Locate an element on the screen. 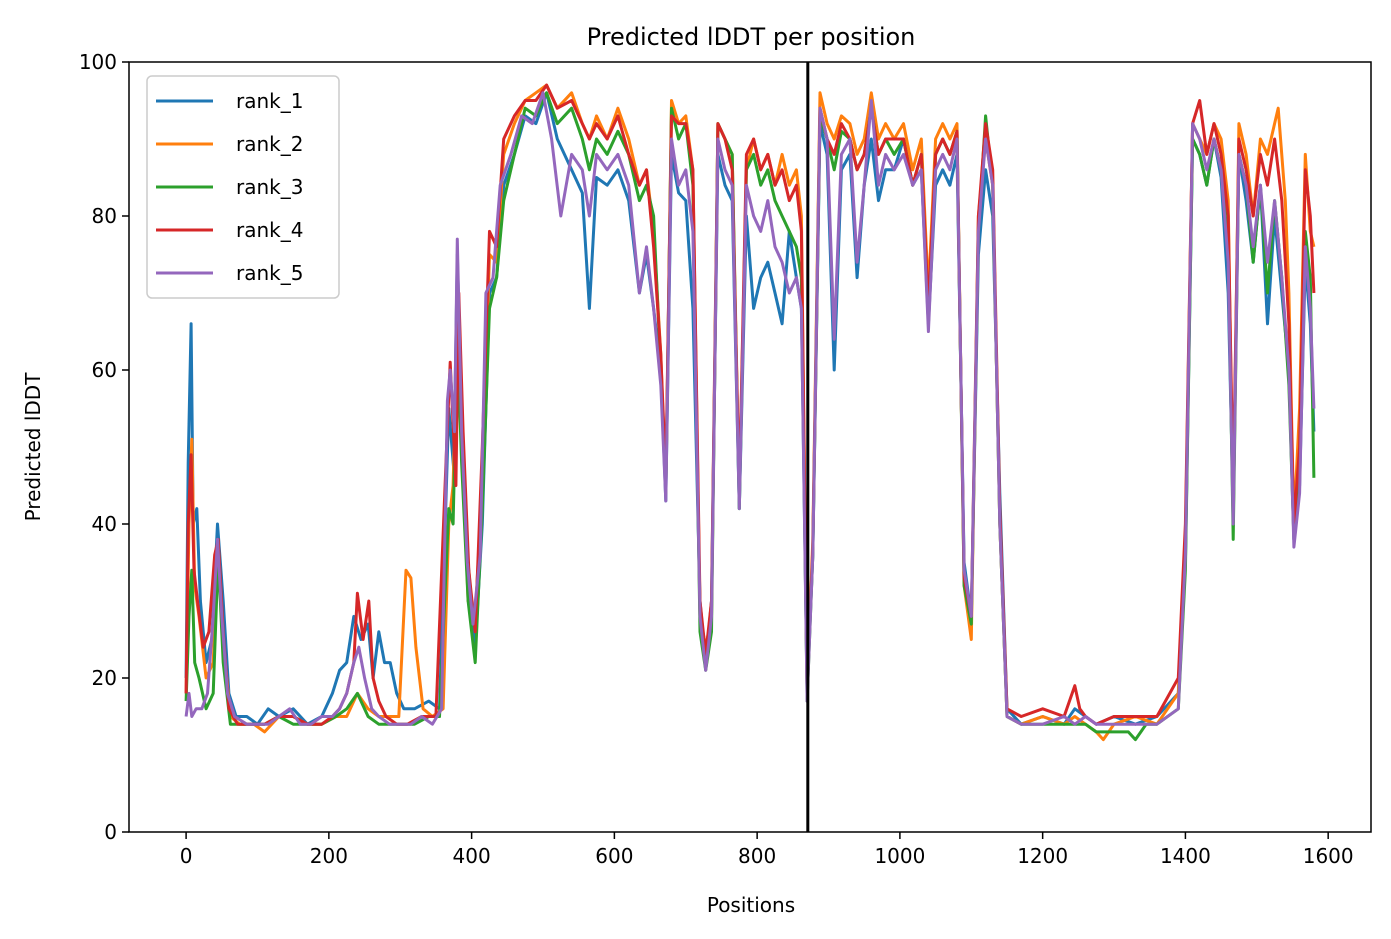 Image resolution: width=1391 pixels, height=939 pixels. y-tick-label: 100 is located at coordinates (98, 62).